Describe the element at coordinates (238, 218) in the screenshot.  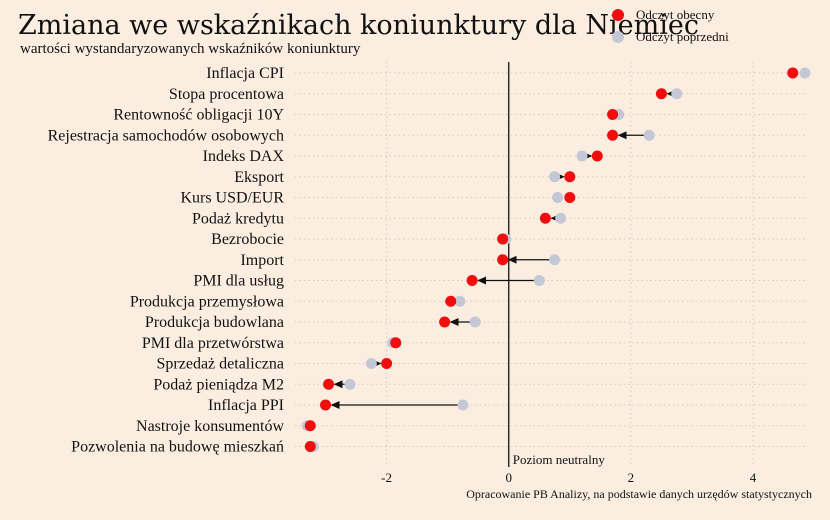
I see `category-label-7: Podaż kredytu` at that location.